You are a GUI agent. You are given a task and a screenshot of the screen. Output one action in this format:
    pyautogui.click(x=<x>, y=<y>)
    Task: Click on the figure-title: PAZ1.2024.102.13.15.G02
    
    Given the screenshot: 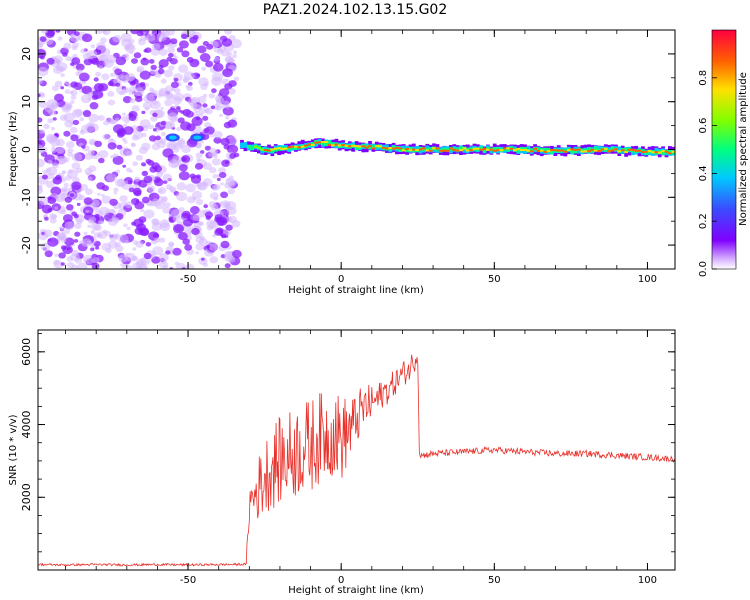 What is the action you would take?
    pyautogui.click(x=355, y=10)
    